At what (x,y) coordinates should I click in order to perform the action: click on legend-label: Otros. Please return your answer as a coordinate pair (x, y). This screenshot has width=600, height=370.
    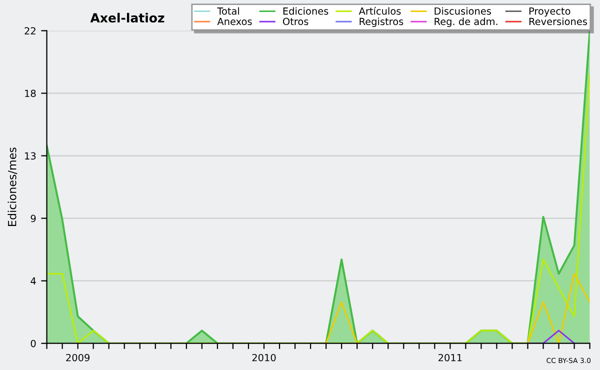
    Looking at the image, I should click on (295, 22).